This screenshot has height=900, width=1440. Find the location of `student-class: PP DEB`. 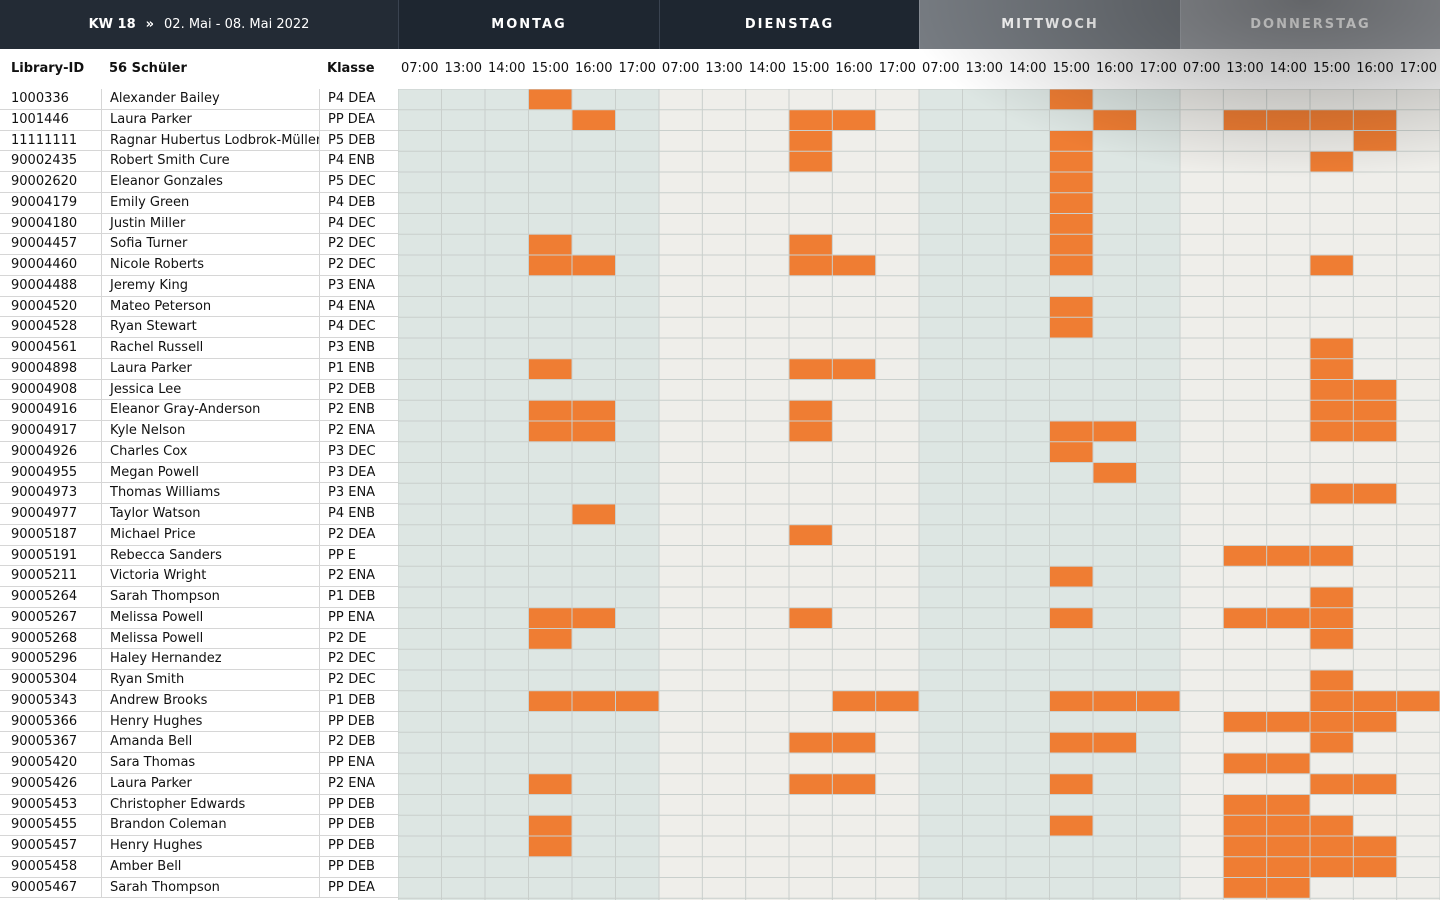

student-class: PP DEB is located at coordinates (358, 846).